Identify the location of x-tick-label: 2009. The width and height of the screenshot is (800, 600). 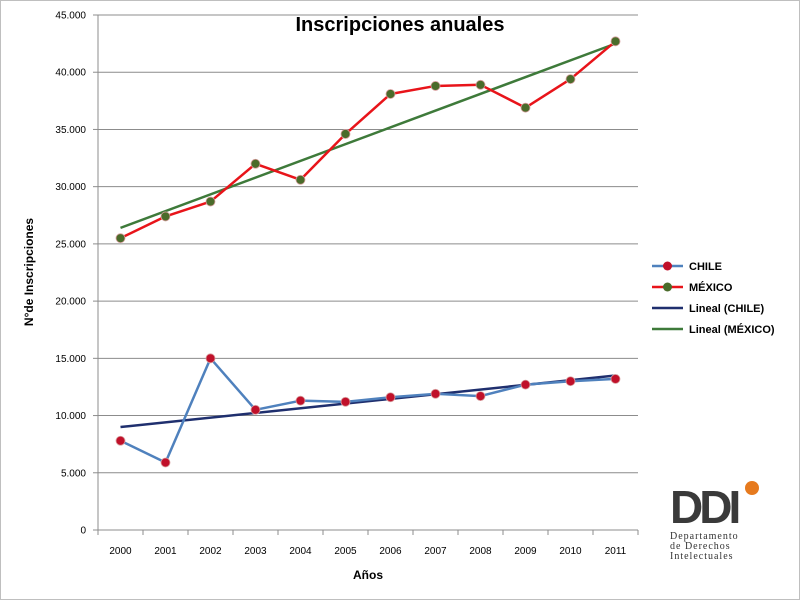
(525, 551).